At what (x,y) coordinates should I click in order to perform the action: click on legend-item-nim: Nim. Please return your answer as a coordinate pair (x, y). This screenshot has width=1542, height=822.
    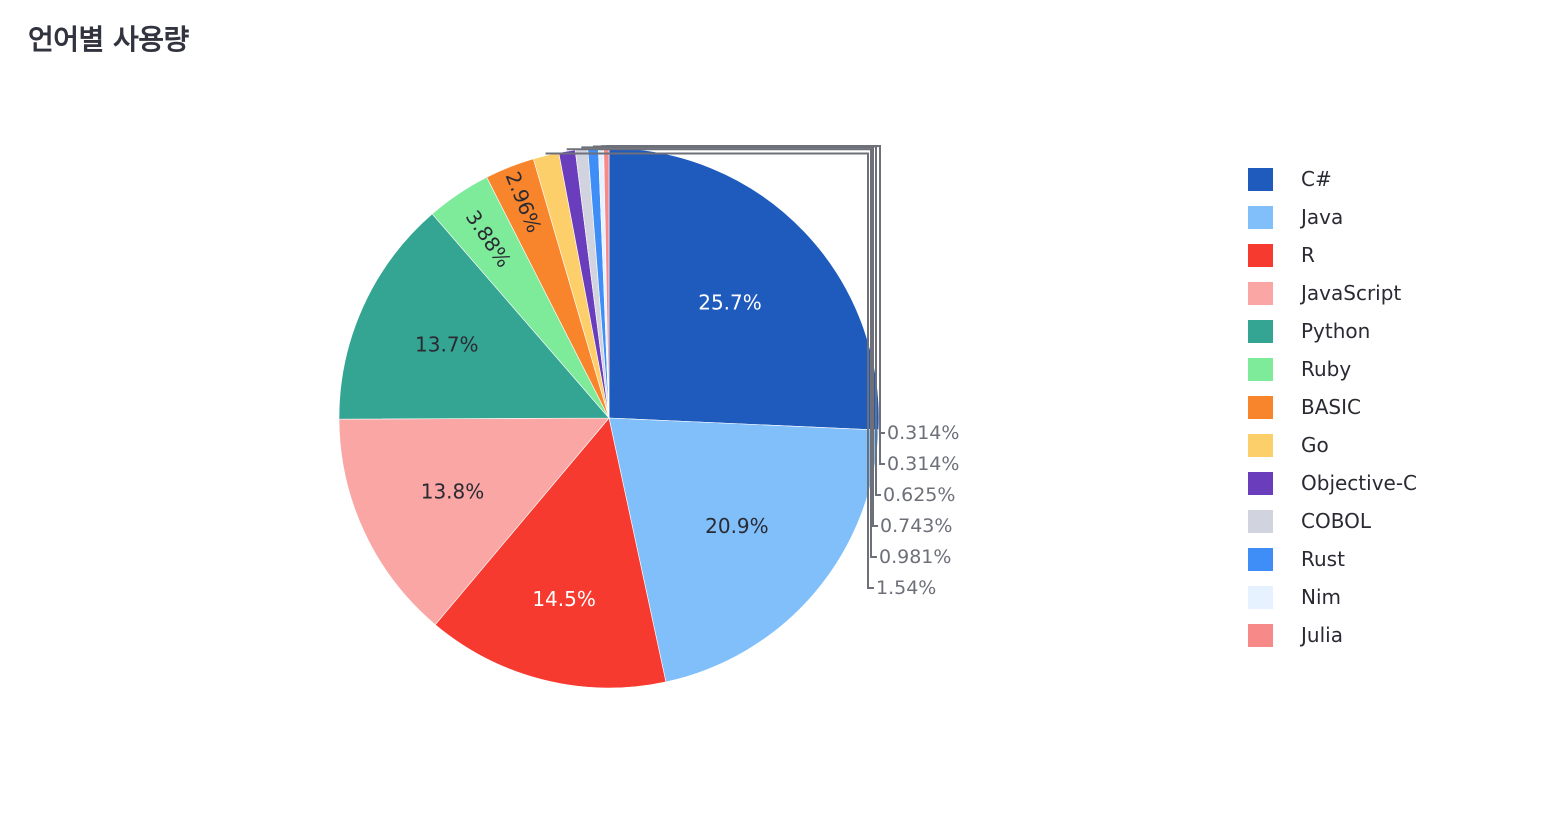
    Looking at the image, I should click on (1332, 597).